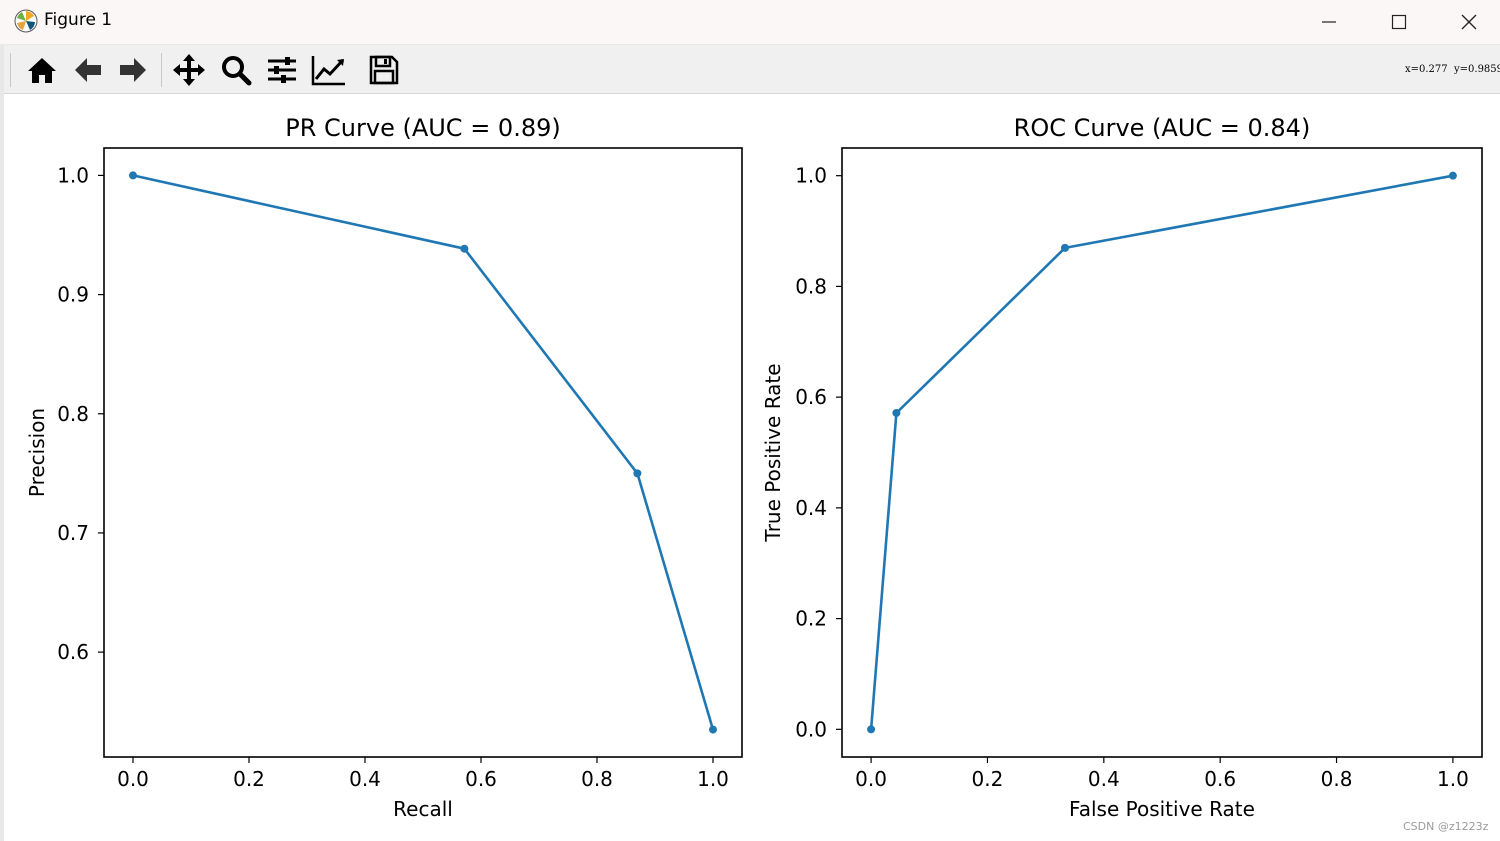  I want to click on forward-button, so click(133, 70).